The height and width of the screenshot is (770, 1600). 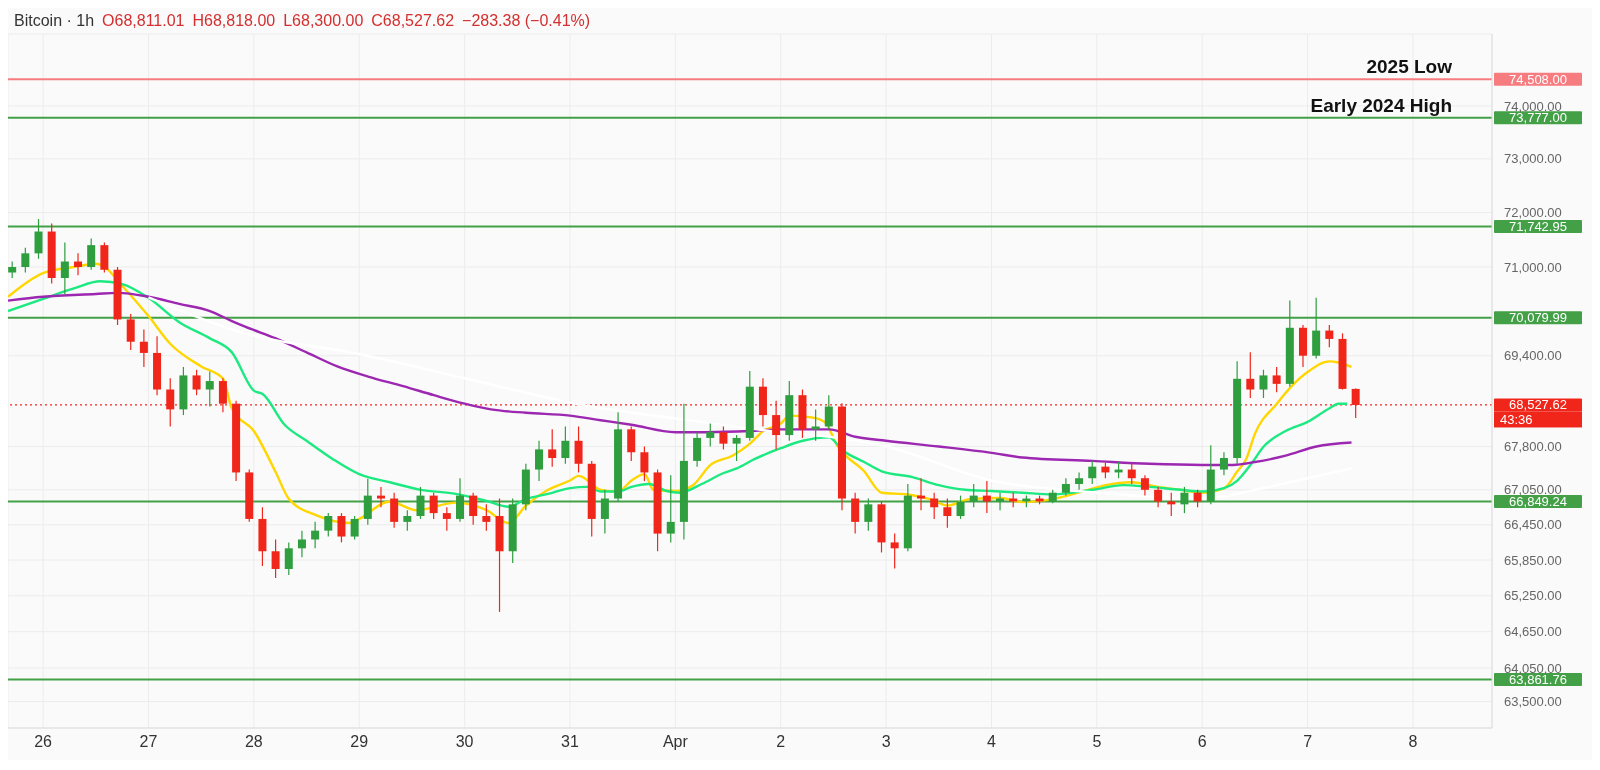 I want to click on text: 43:36, so click(x=1516, y=419).